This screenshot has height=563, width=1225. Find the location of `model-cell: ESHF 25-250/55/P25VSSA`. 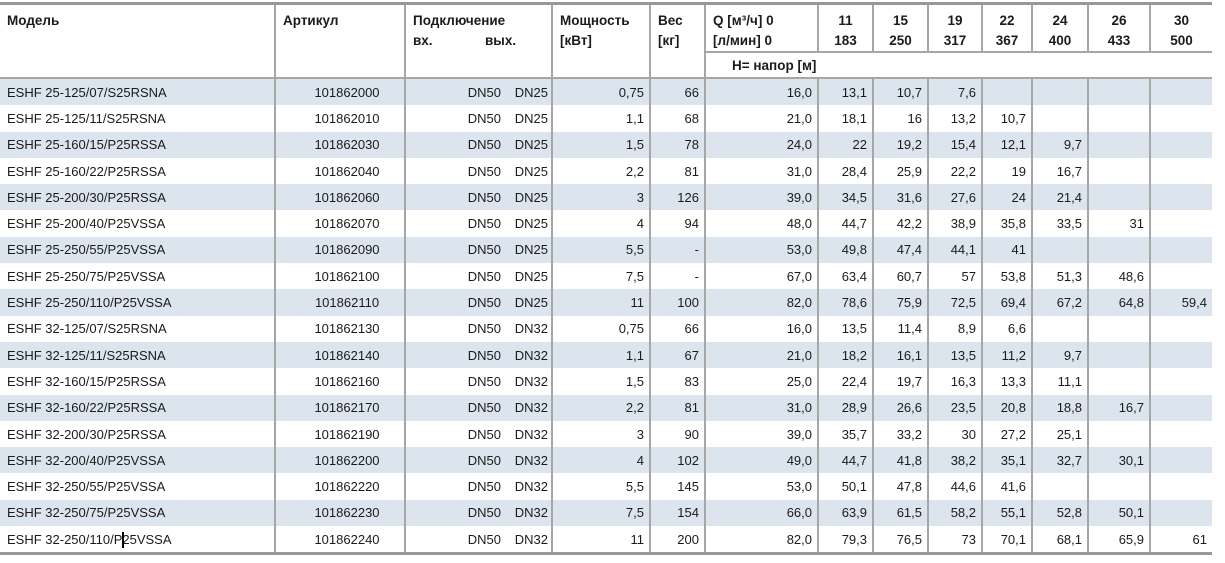

model-cell: ESHF 25-250/55/P25VSSA is located at coordinates (138, 250).